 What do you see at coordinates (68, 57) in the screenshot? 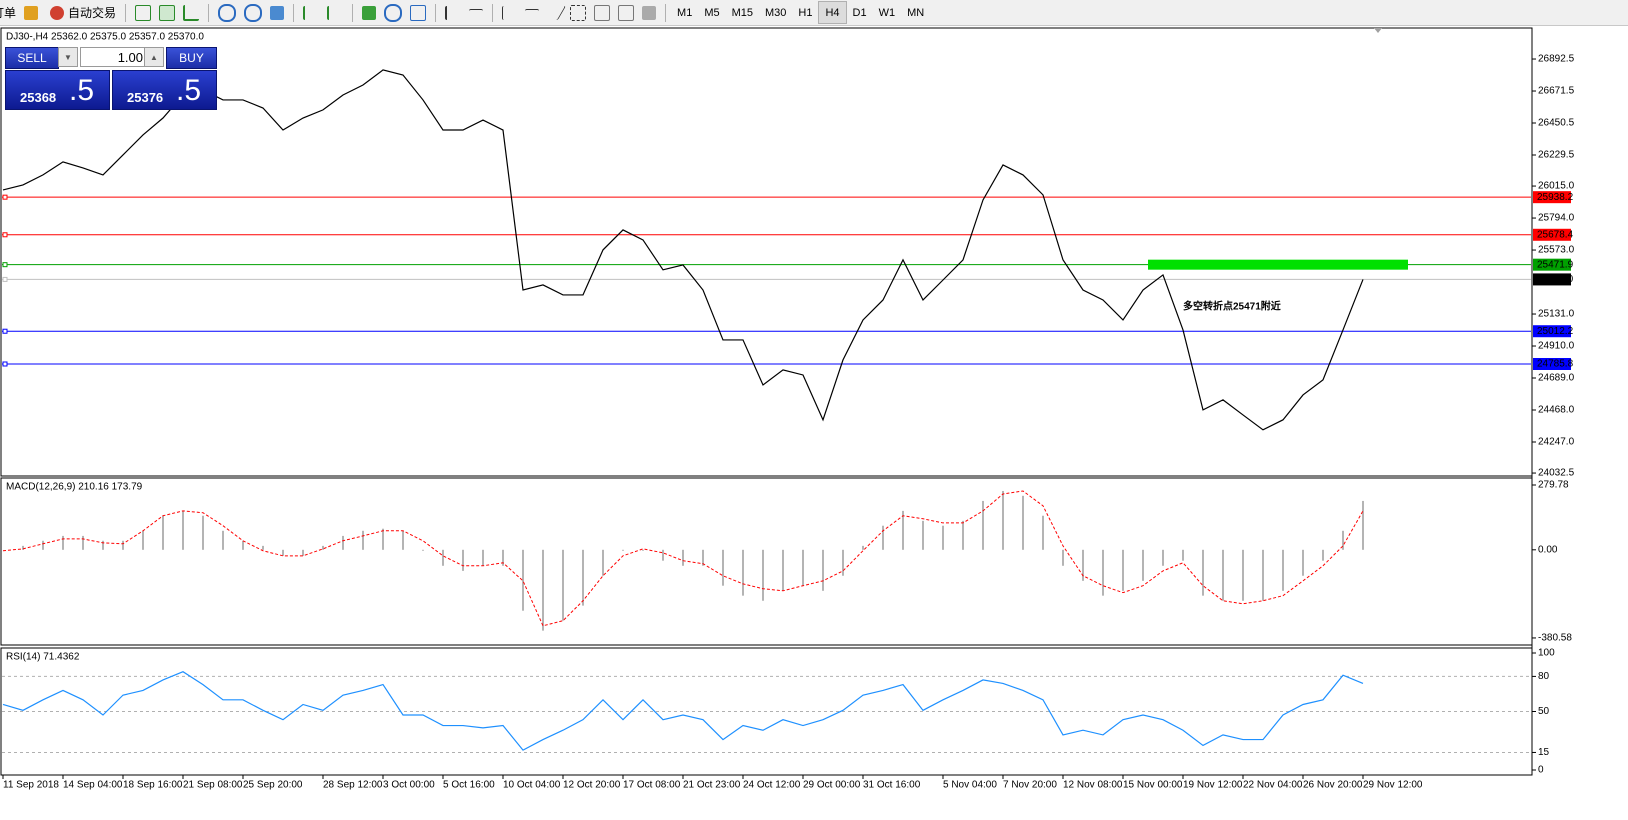
I see `lot-down: ▼` at bounding box center [68, 57].